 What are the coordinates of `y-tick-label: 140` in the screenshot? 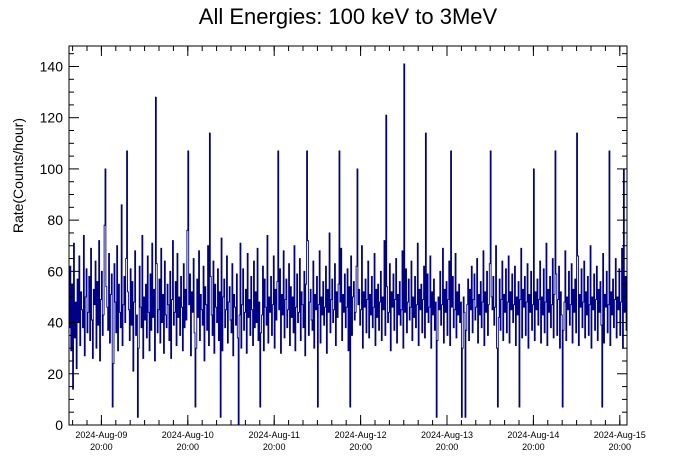 It's located at (52, 66).